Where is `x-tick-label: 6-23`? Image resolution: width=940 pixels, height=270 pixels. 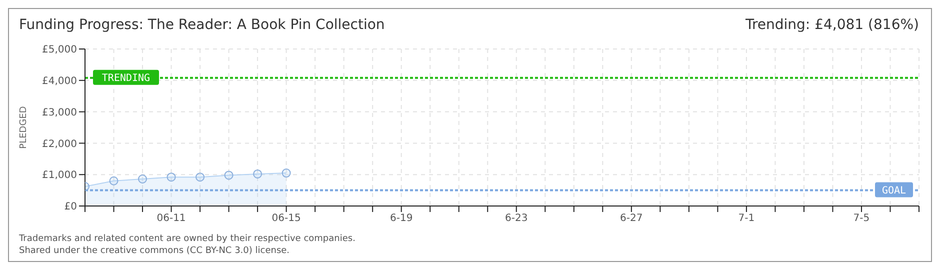 x-tick-label: 6-23 is located at coordinates (516, 218).